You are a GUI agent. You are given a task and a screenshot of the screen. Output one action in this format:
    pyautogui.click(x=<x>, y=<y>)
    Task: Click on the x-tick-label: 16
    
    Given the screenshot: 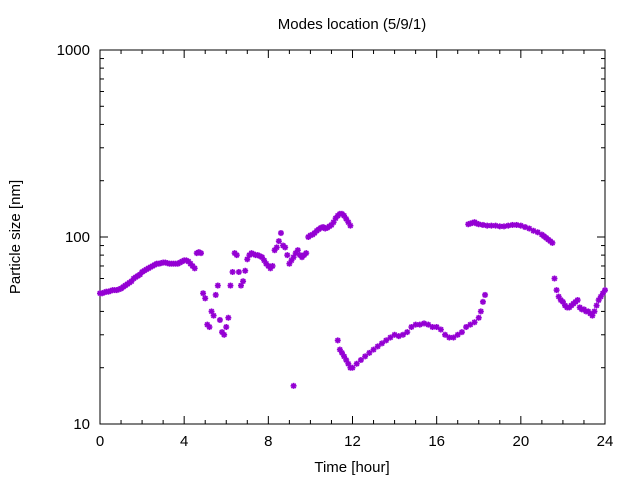 What is the action you would take?
    pyautogui.click(x=436, y=441)
    